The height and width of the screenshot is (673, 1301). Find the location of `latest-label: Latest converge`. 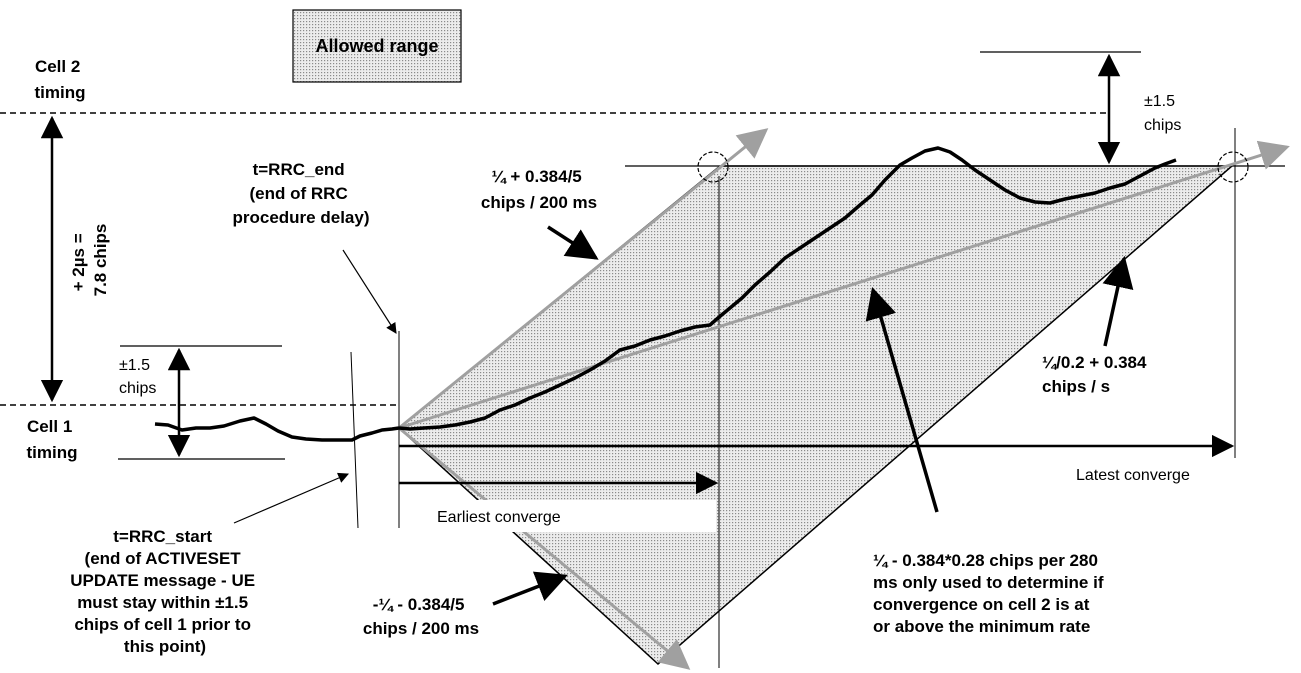

latest-label: Latest converge is located at coordinates (1133, 475).